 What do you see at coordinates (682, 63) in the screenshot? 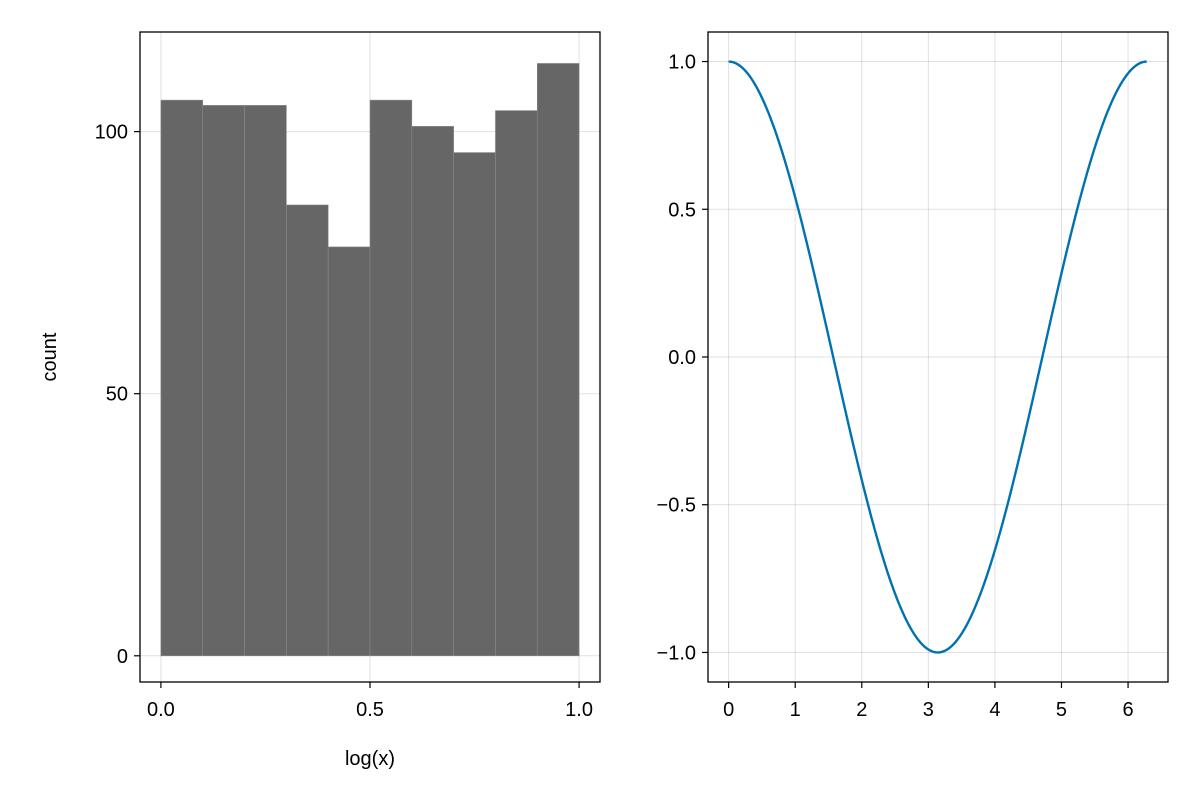
I see `line-y-tick-label: 1.0` at bounding box center [682, 63].